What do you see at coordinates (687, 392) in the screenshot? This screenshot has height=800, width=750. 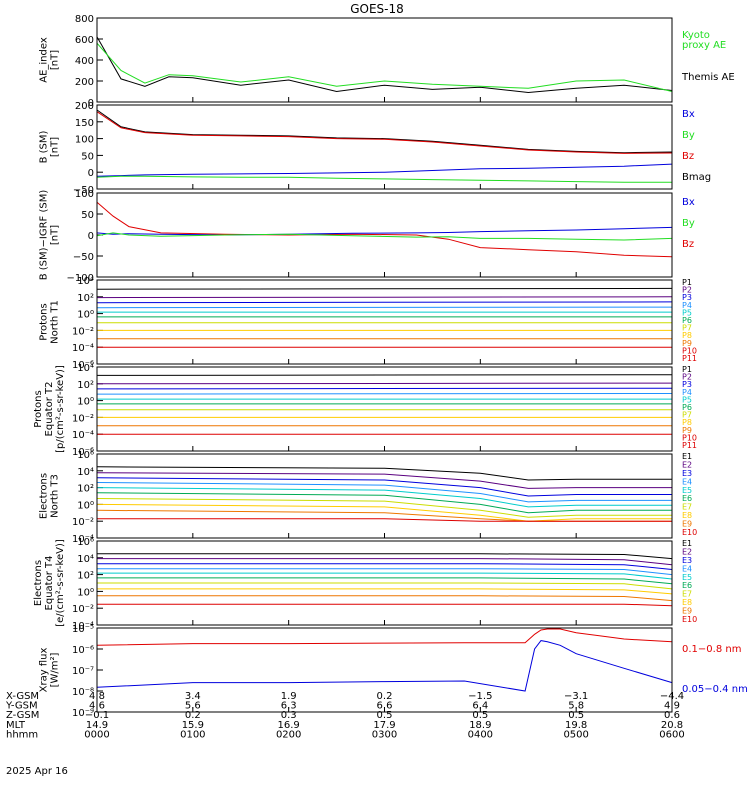 I see `legend-entry: P4` at bounding box center [687, 392].